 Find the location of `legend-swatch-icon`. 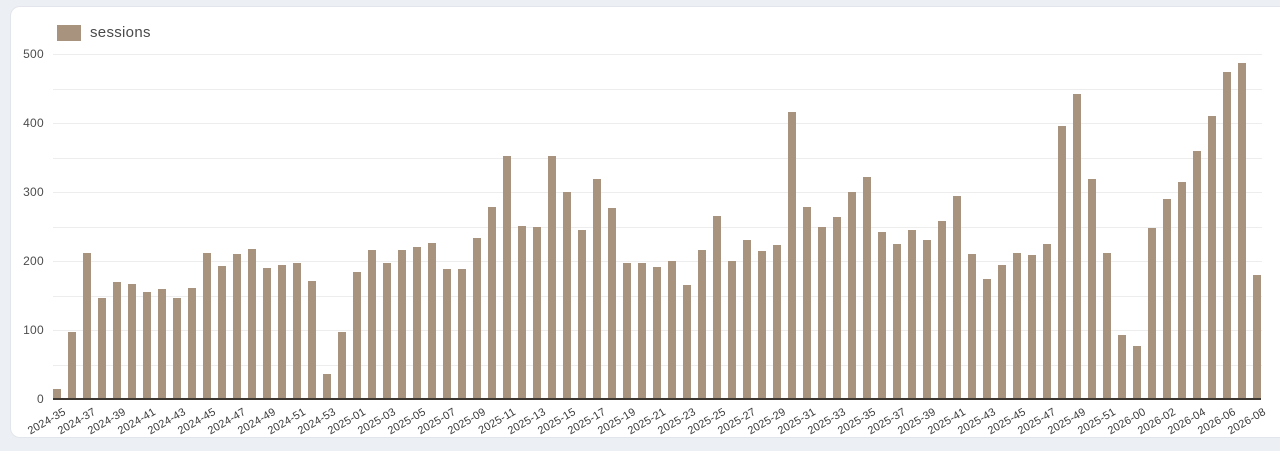

legend-swatch-icon is located at coordinates (69, 32).